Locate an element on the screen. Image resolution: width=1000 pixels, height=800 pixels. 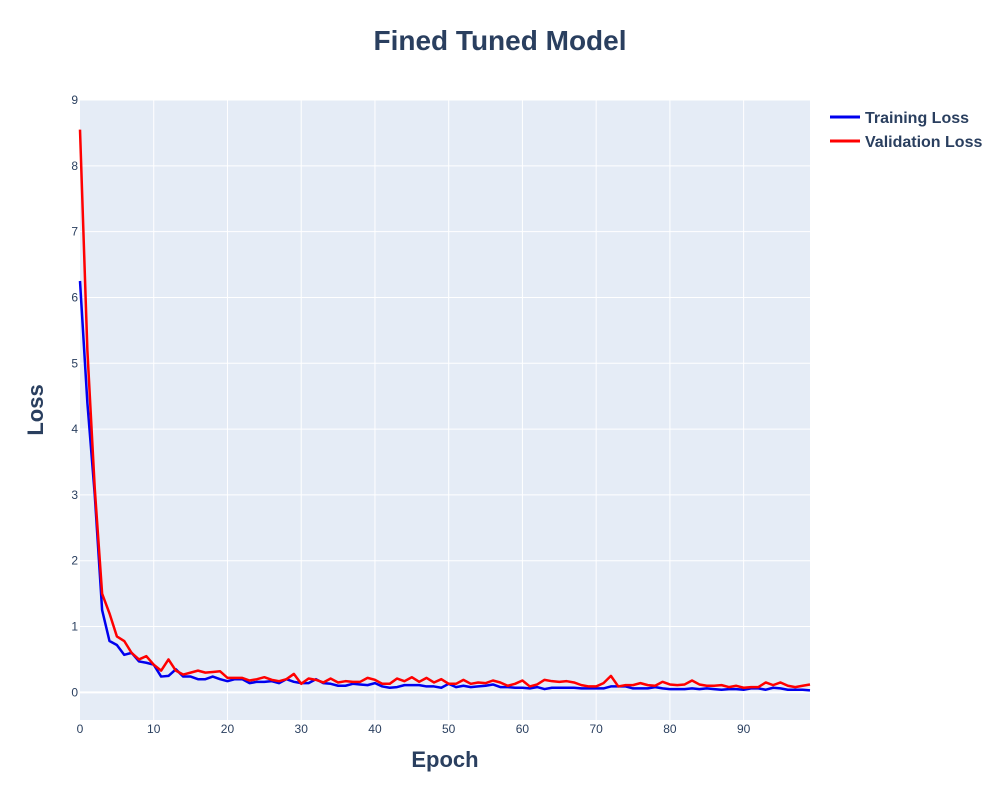
y-tick-label: 9 is located at coordinates (74, 100).